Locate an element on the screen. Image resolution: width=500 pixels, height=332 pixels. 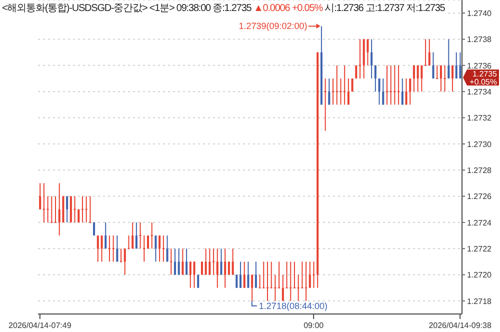
y-tick-label: 1.2734 is located at coordinates (479, 91).